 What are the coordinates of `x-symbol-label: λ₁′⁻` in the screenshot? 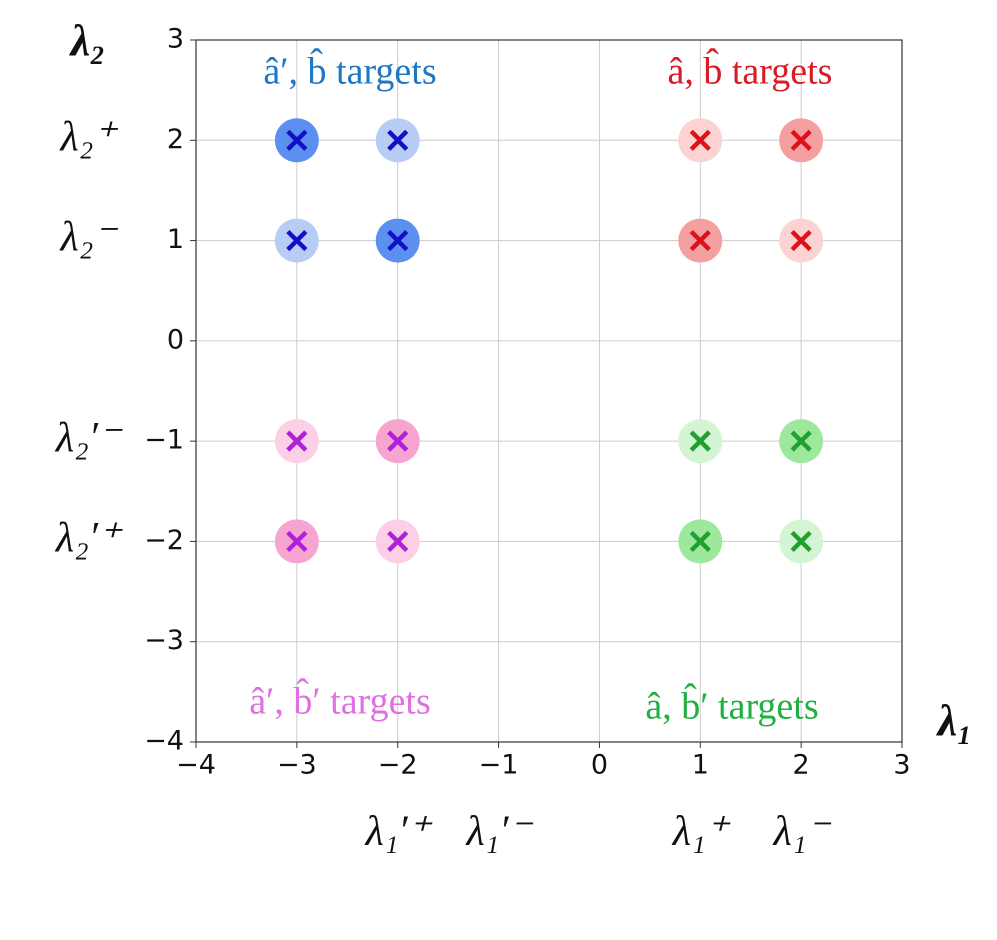 It's located at (498, 832).